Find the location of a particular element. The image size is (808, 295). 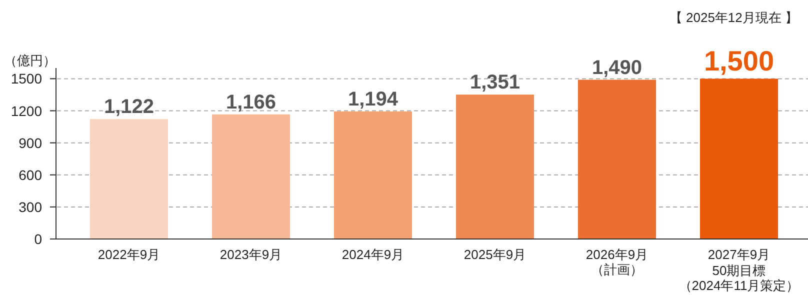

x-tick-label: 2023年9月 is located at coordinates (251, 254).